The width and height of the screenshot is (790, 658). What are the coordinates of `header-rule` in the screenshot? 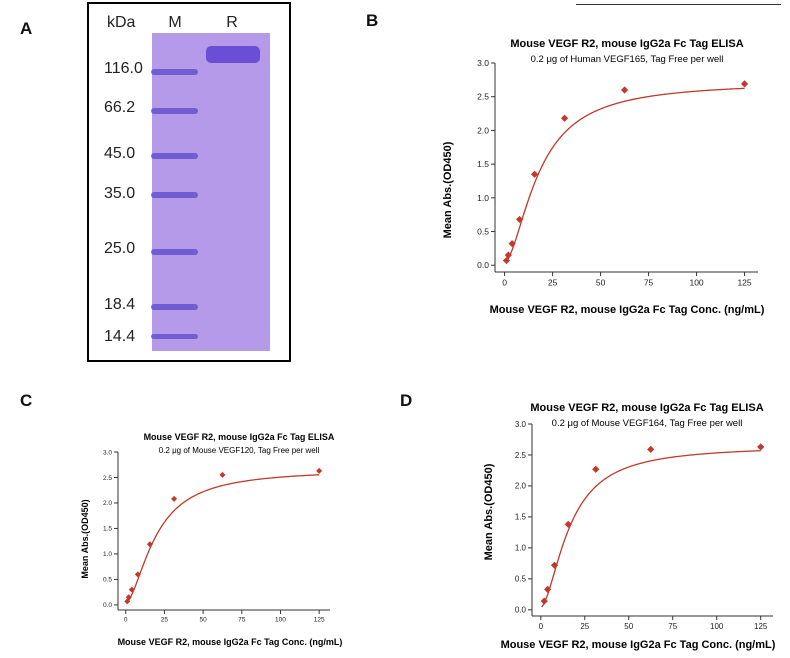 It's located at (678, 4).